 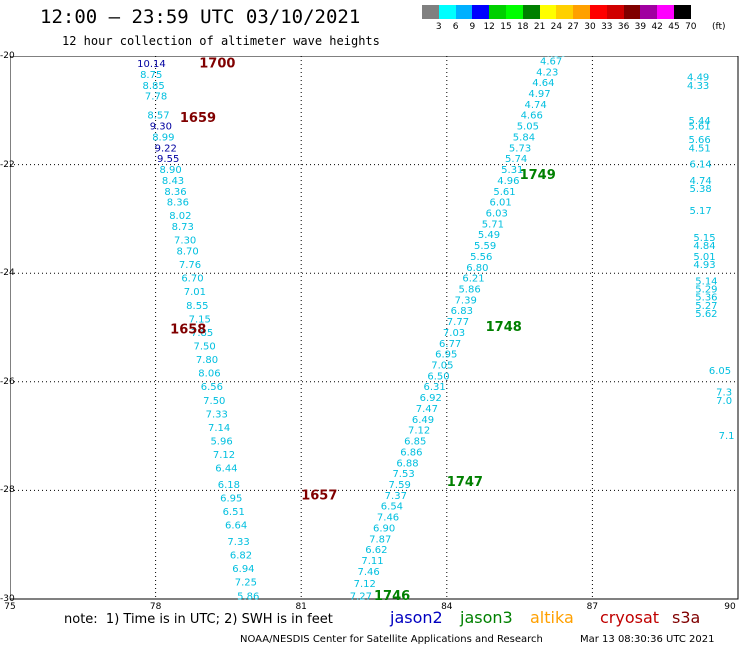 I want to click on wave-height-point: 6.21, so click(x=473, y=279).